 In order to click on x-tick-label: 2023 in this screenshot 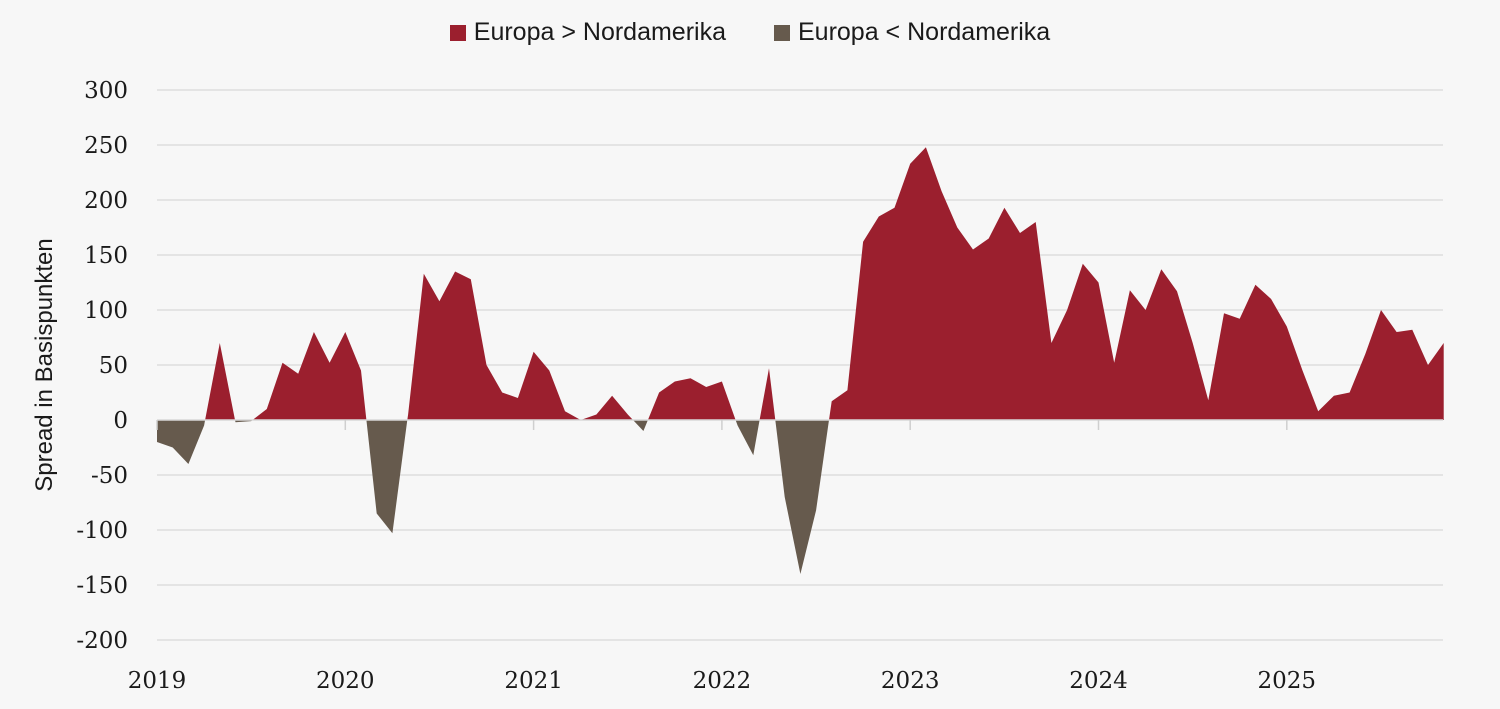, I will do `click(910, 681)`.